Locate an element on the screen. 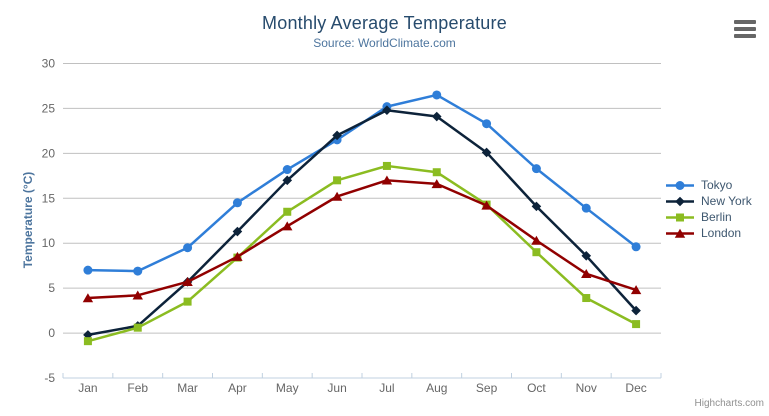 This screenshot has width=769, height=416. legend-label: Berlin is located at coordinates (716, 217).